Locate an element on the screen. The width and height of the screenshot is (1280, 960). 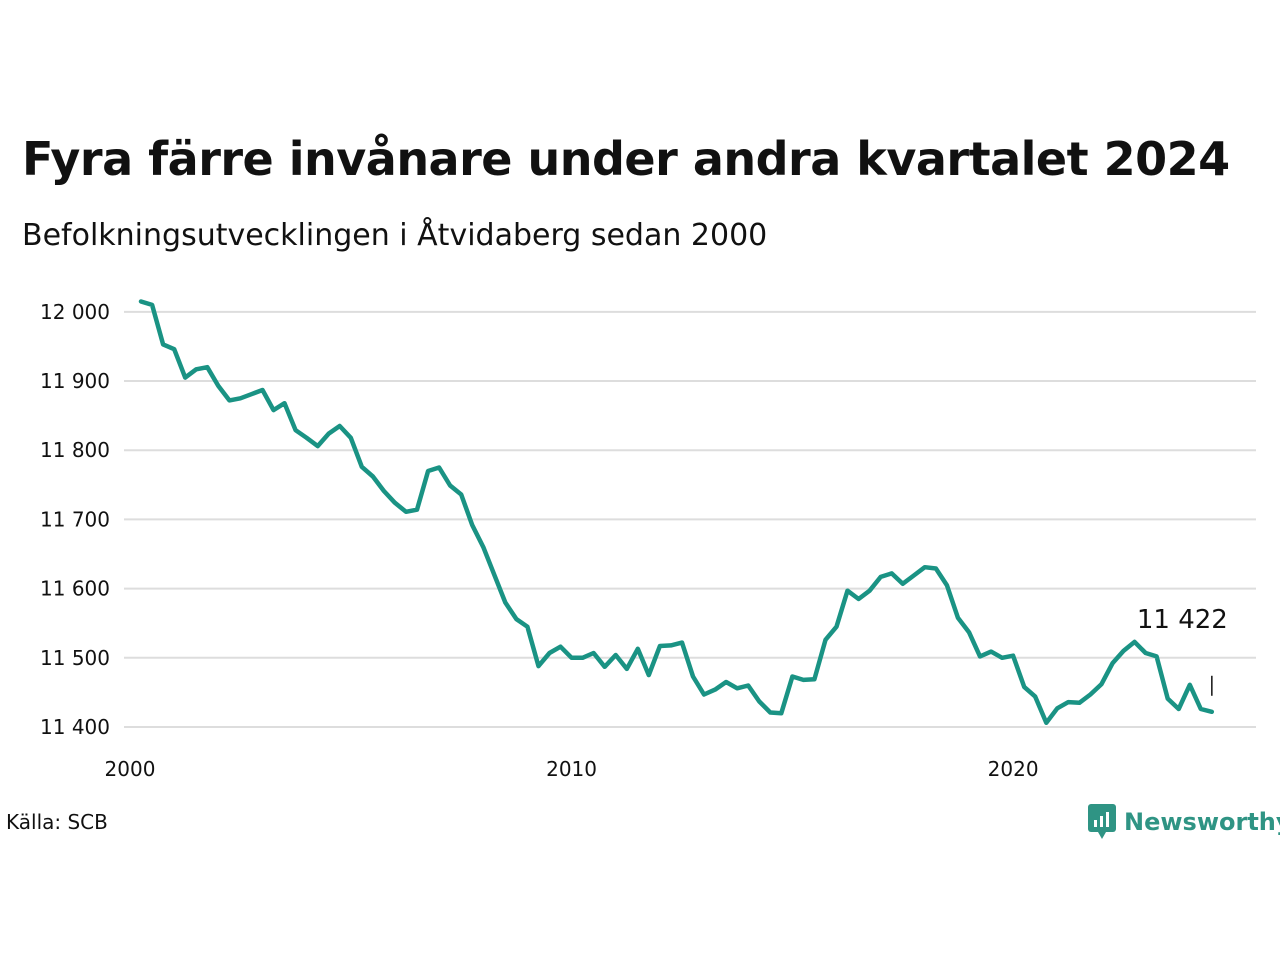
y-tick-label: 11 700 is located at coordinates (75, 519).